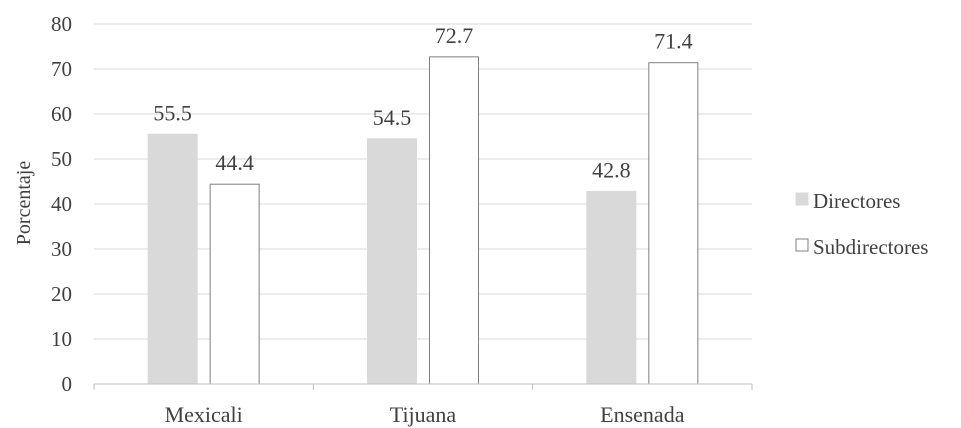 The height and width of the screenshot is (428, 961). Describe the element at coordinates (870, 247) in the screenshot. I see `legend-label: Subdirectores` at that location.